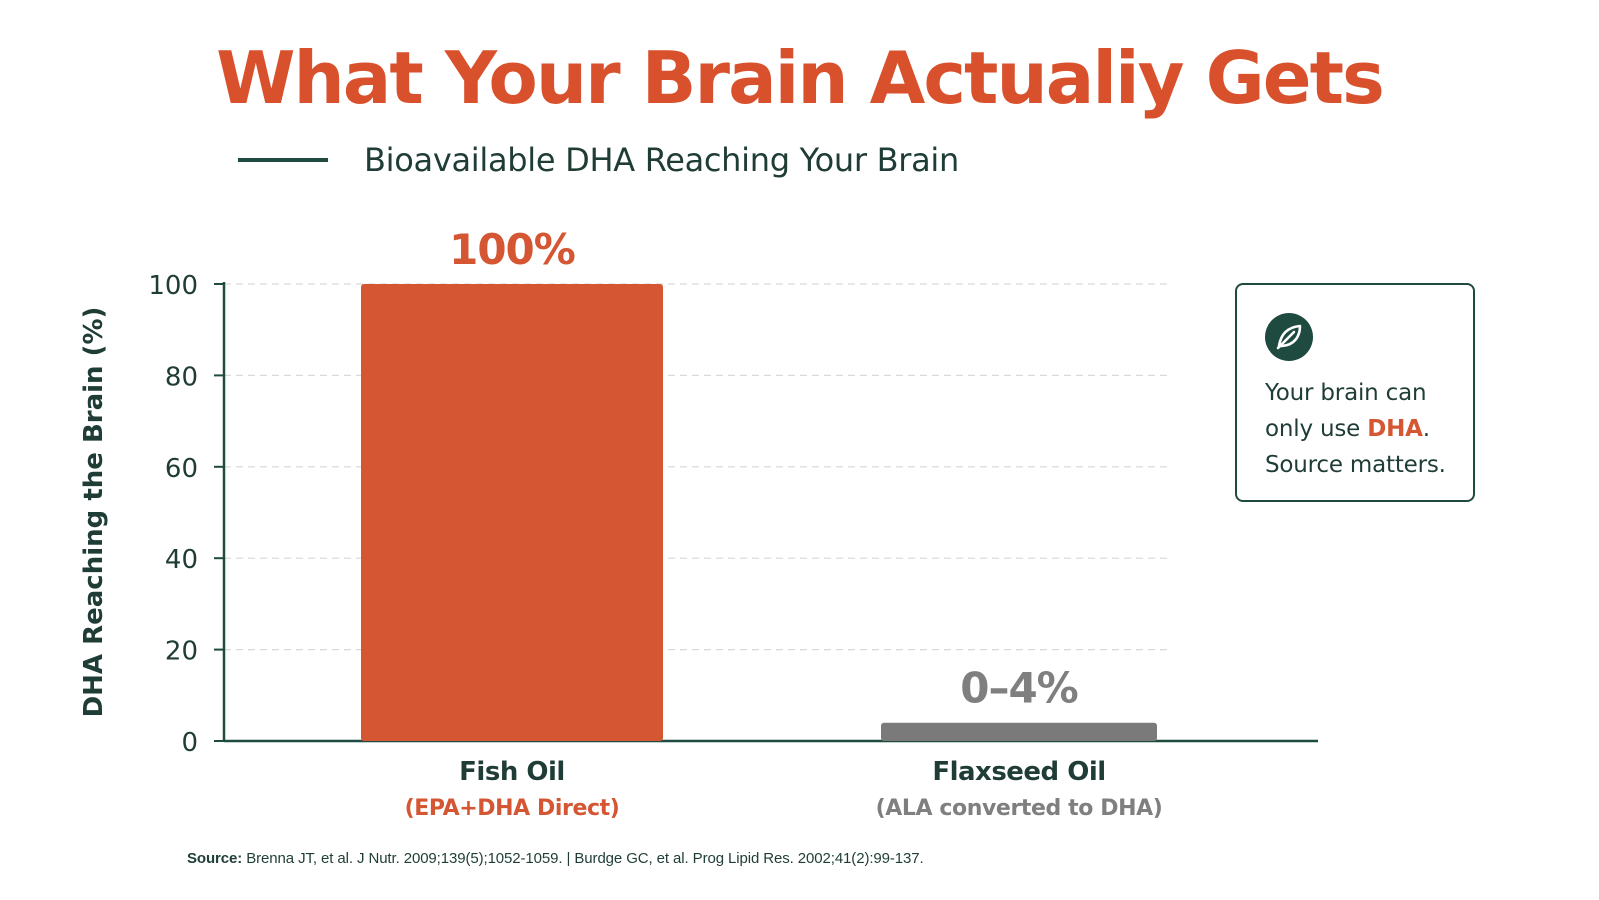 Image resolution: width=1599 pixels, height=900 pixels. What do you see at coordinates (512, 512) in the screenshot?
I see `bar-fish-oil` at bounding box center [512, 512].